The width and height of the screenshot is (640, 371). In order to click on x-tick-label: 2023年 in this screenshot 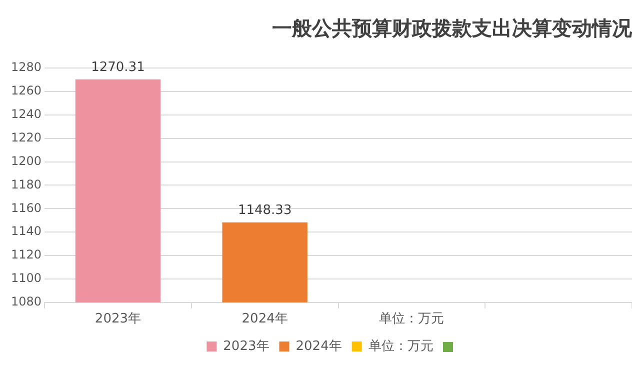, I will do `click(118, 319)`.